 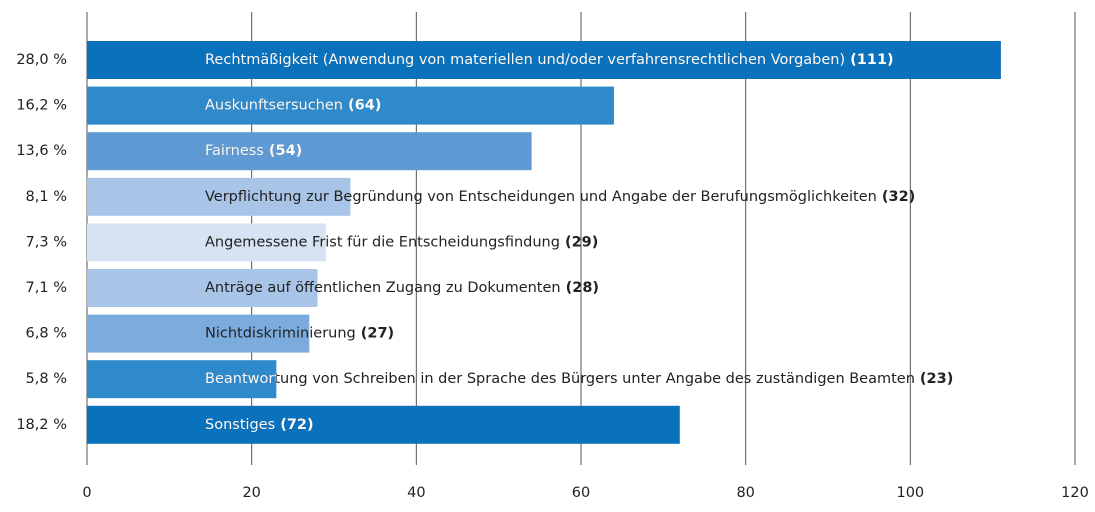 What do you see at coordinates (745, 493) in the screenshot?
I see `x-tick-label: 80` at bounding box center [745, 493].